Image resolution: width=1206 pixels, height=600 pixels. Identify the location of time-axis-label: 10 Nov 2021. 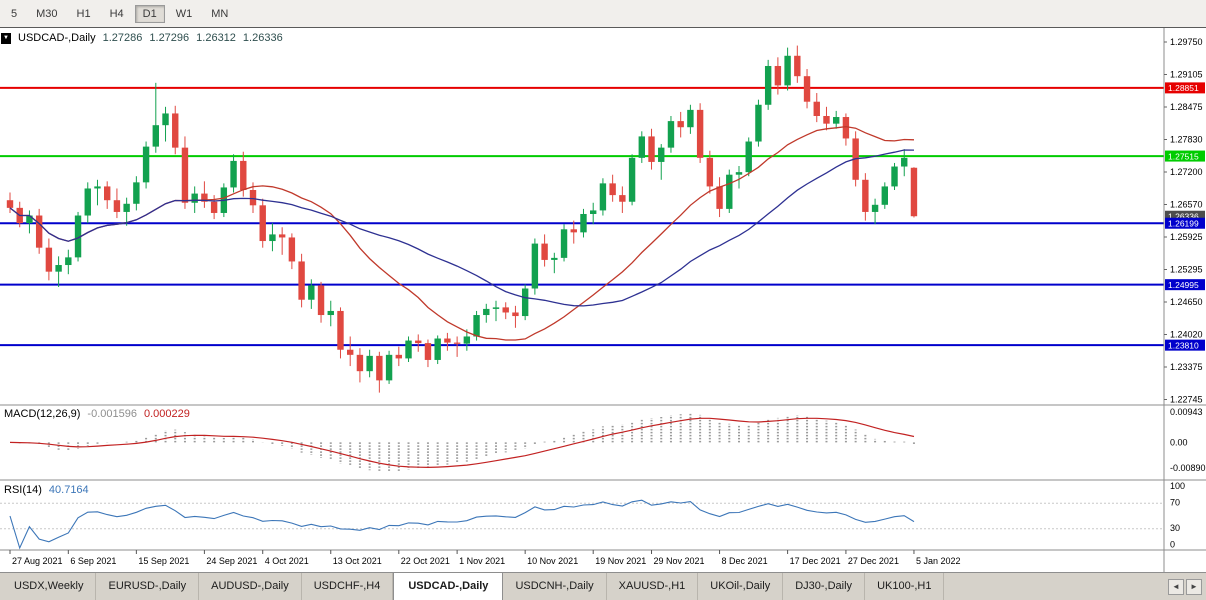
(552, 561).